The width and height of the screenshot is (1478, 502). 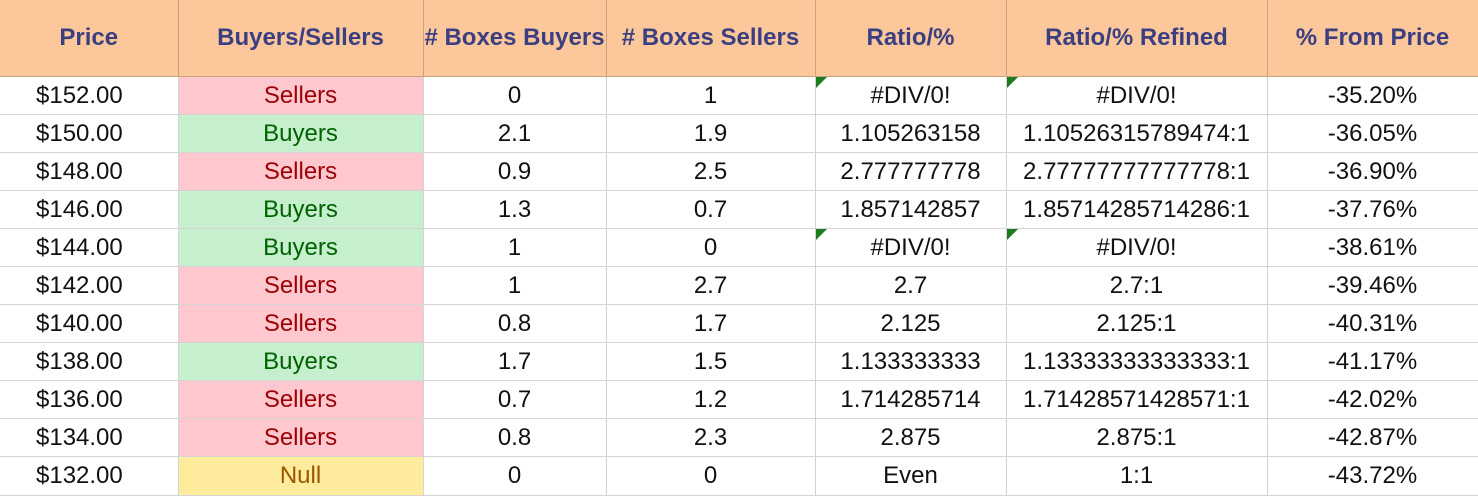 What do you see at coordinates (79, 209) in the screenshot?
I see `price-cell-value: $146.00` at bounding box center [79, 209].